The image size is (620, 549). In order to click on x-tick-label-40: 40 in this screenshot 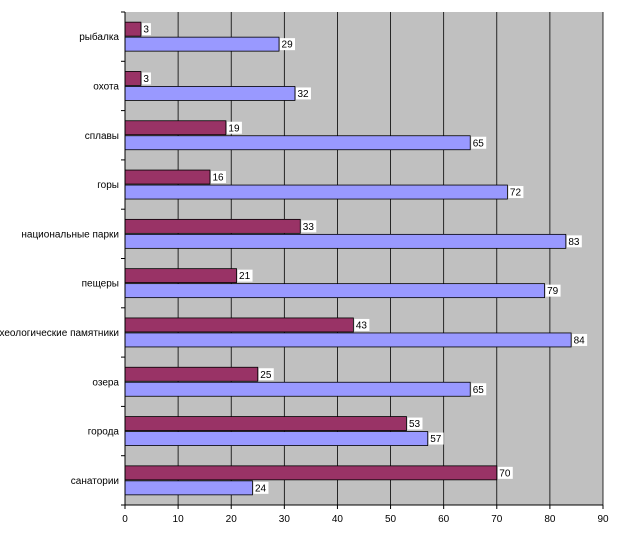, I will do `click(338, 519)`.